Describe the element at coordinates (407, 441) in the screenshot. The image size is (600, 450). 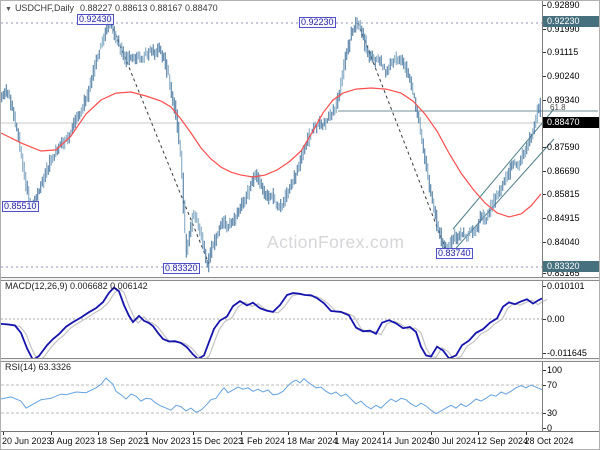
I see `date-label: 14 Jun 2024` at that location.